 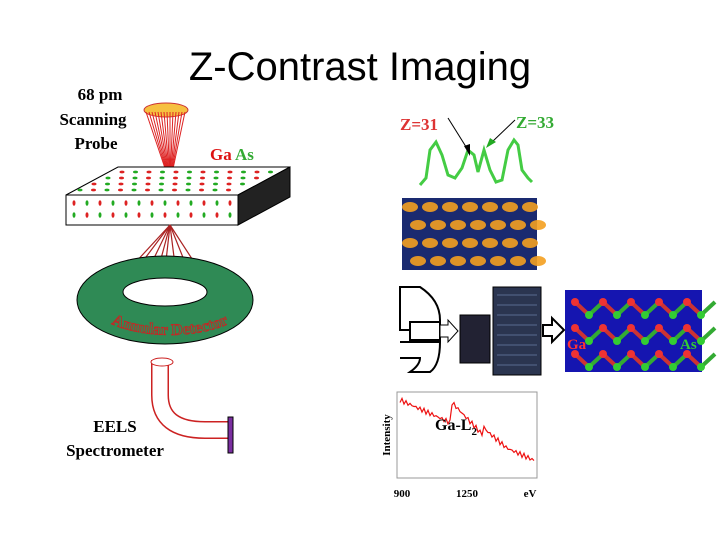 I want to click on spectrum-curve, so click(x=467, y=429).